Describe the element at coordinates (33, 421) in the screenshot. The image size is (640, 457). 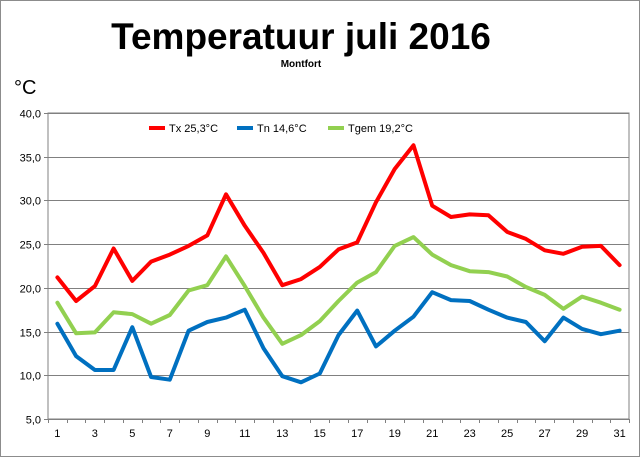
I see `y-tick-label: 5,0` at that location.